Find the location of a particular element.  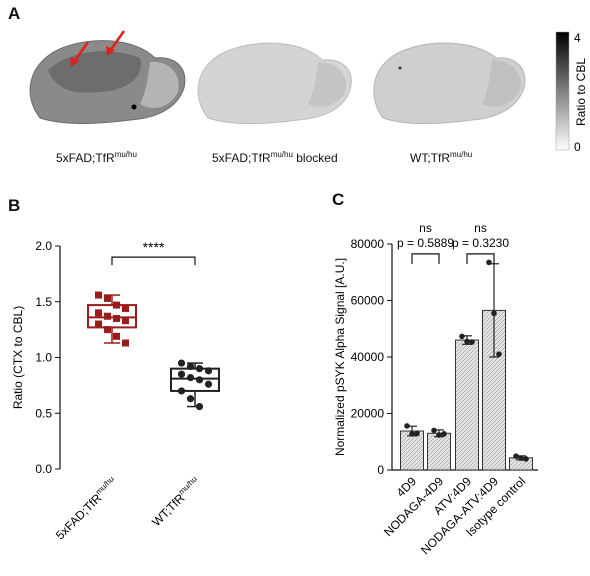

colorbar is located at coordinates (562, 91).